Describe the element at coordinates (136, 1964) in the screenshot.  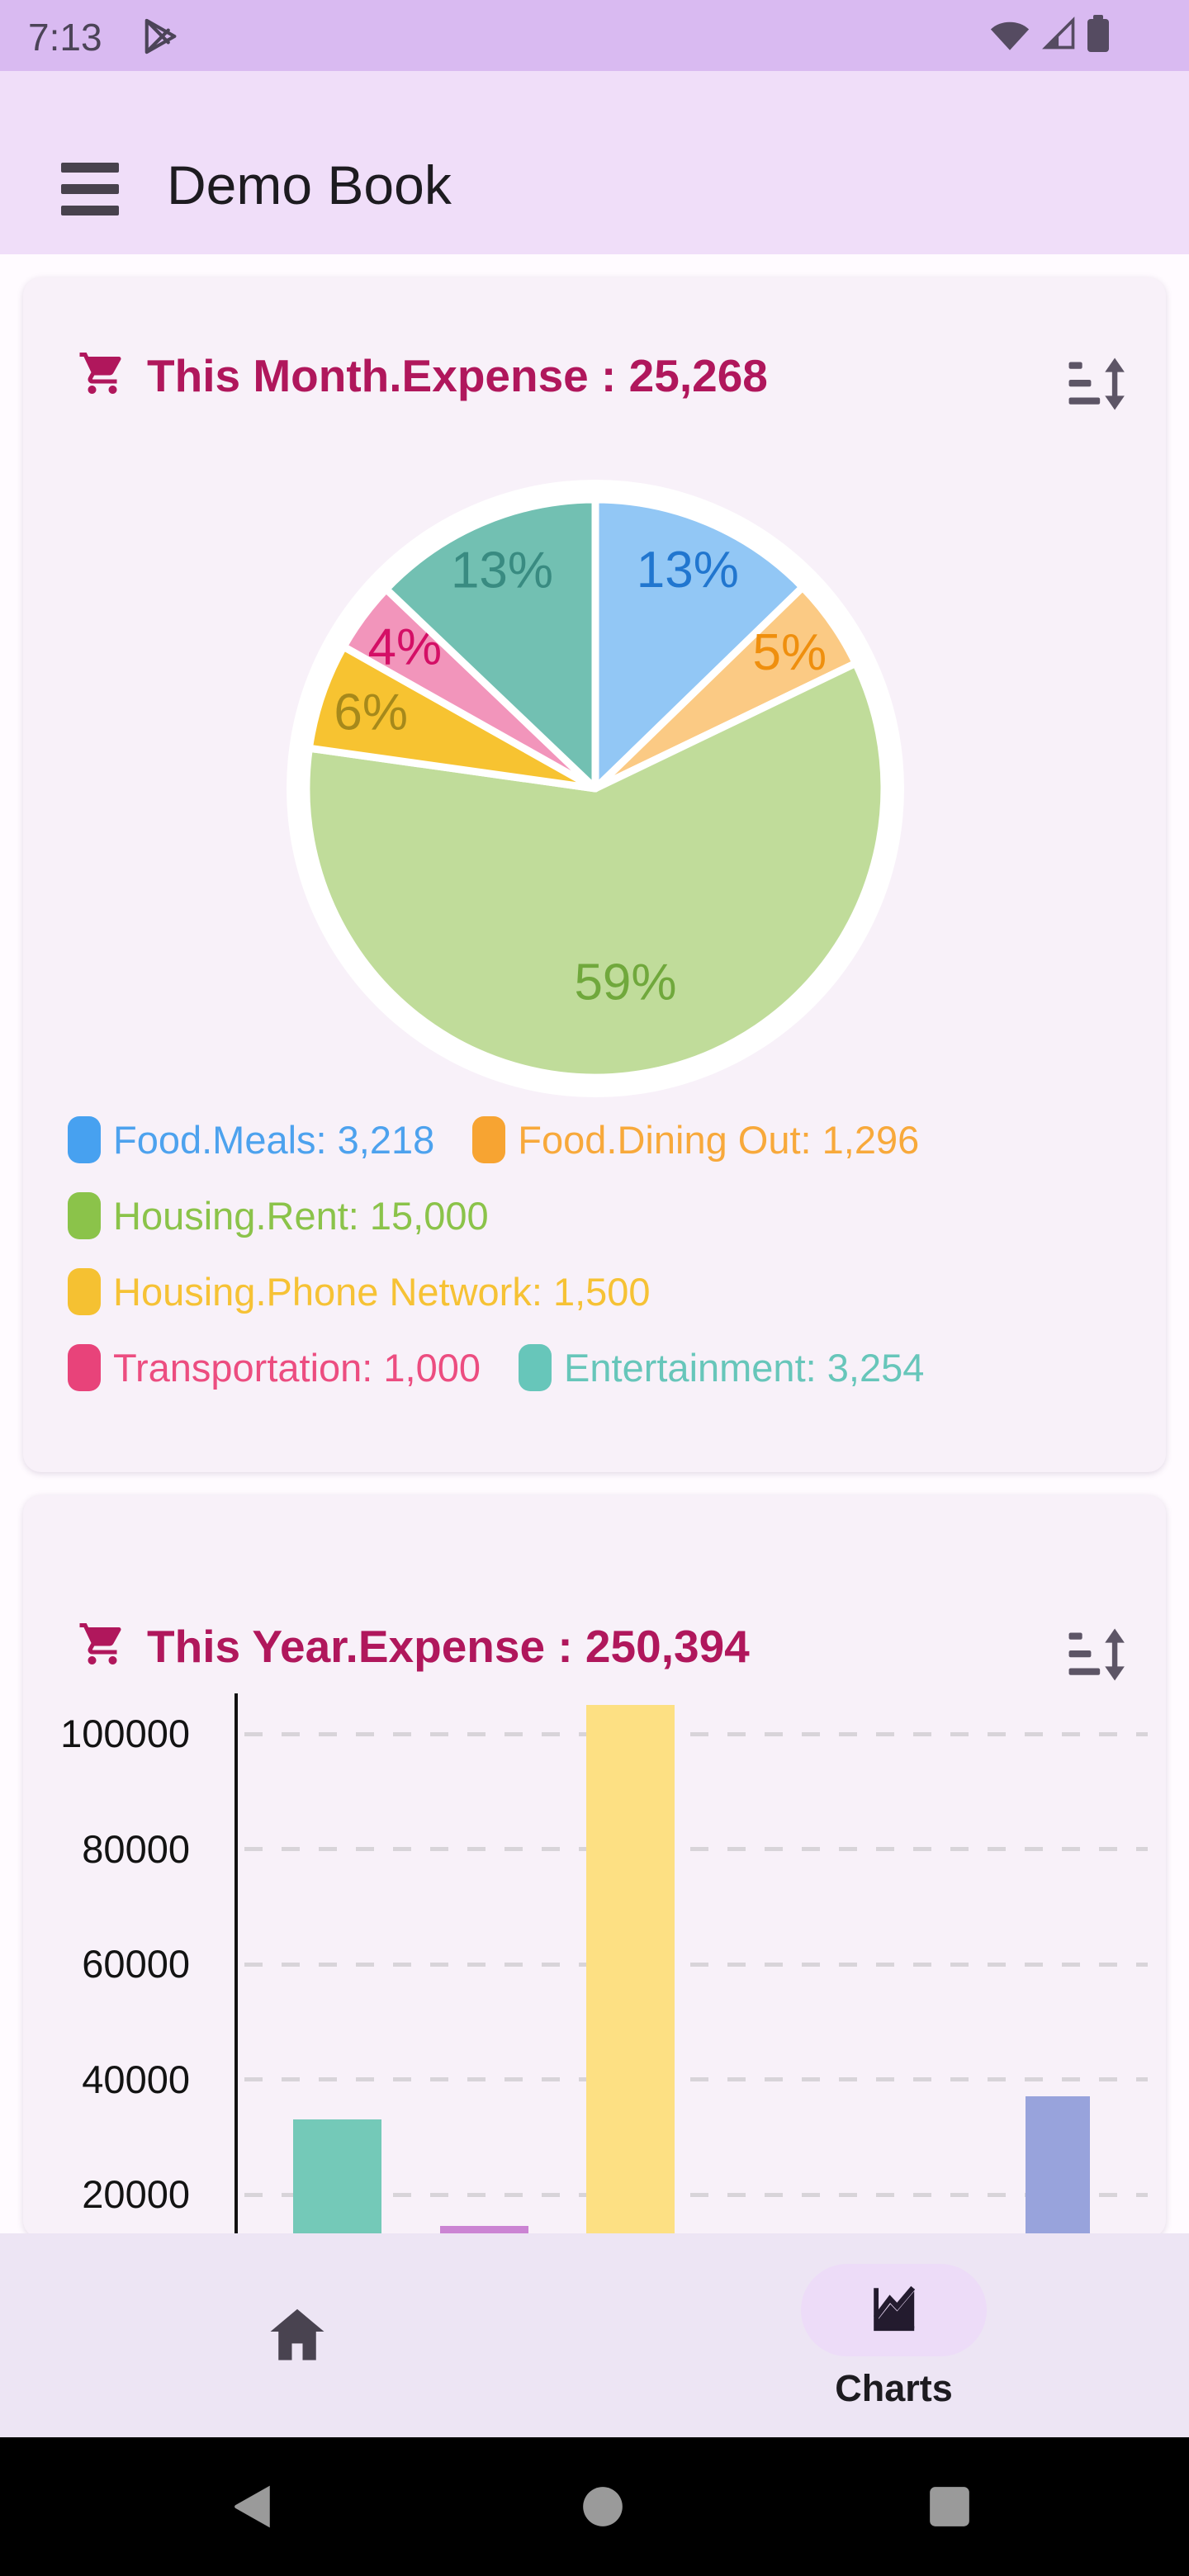
I see `y-axis-tick-label: 60000` at that location.